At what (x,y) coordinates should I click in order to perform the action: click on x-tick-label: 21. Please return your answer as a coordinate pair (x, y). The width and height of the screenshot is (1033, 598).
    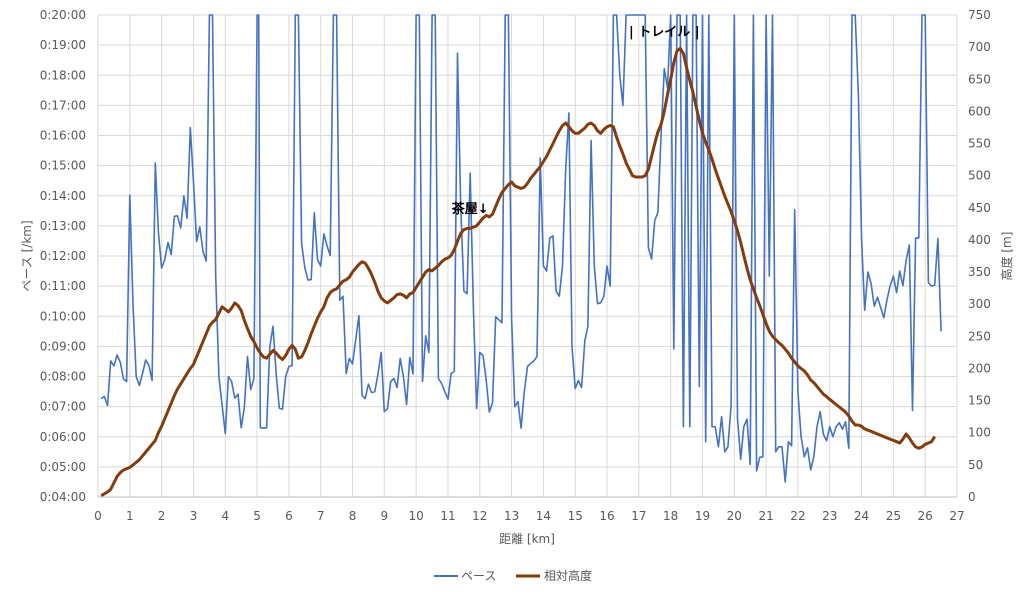
    Looking at the image, I should click on (765, 516).